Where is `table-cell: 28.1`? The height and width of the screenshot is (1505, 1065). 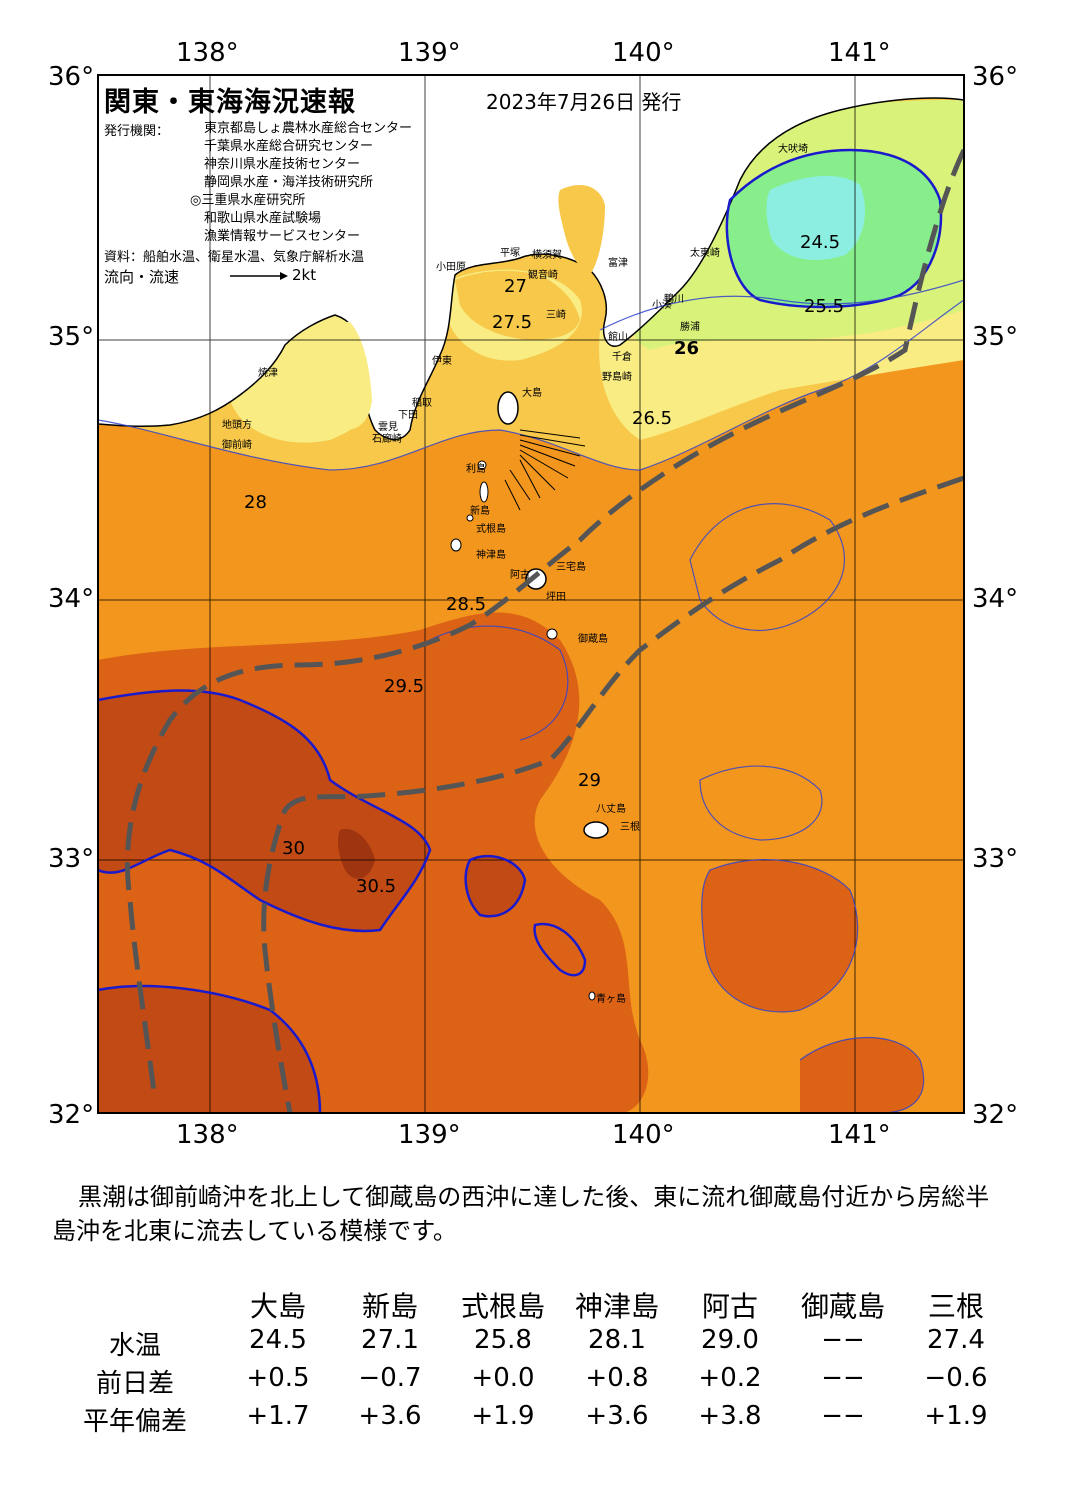 table-cell: 28.1 is located at coordinates (617, 1340).